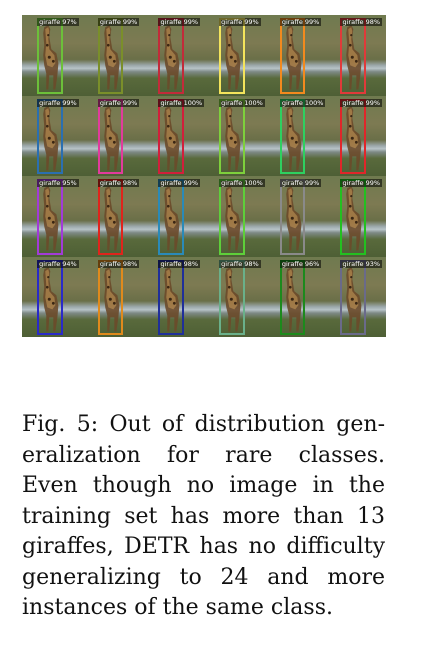  What do you see at coordinates (193, 102) in the screenshot?
I see `detection-score: 100%` at bounding box center [193, 102].